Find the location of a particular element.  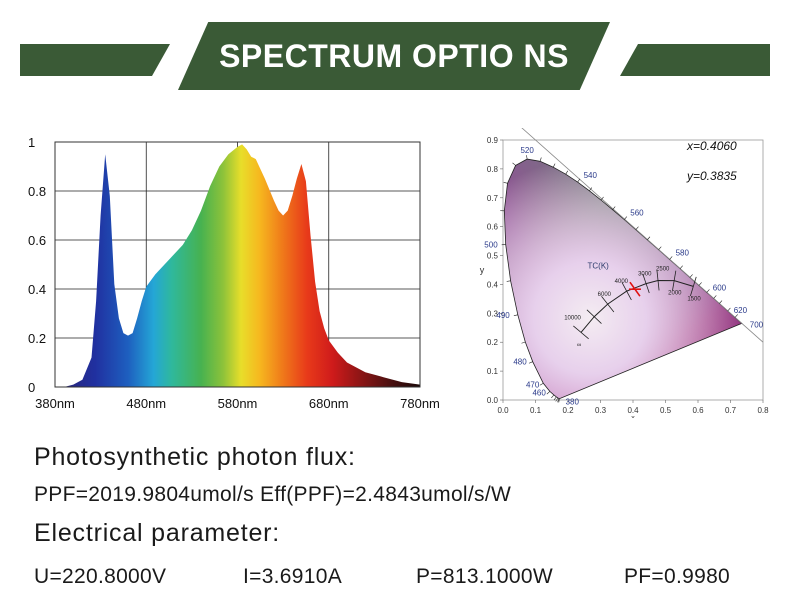

cie-y-tick-label: 0.8 is located at coordinates (493, 169).